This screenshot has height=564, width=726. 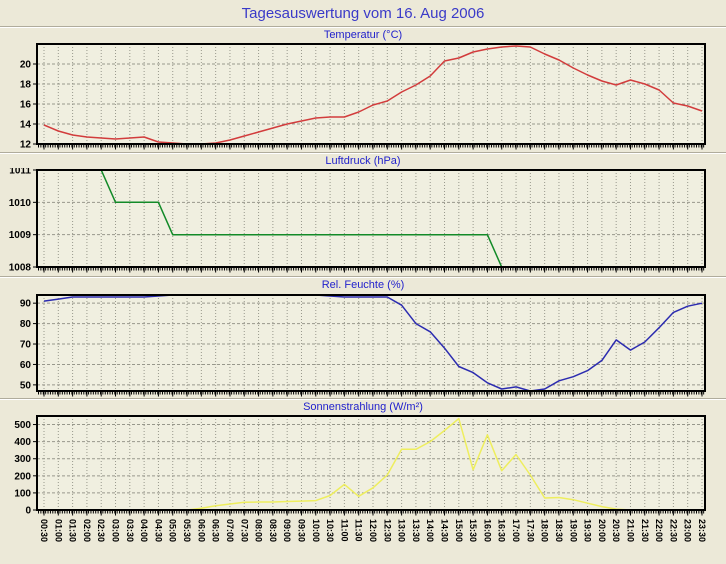 What do you see at coordinates (26, 65) in the screenshot?
I see `svg-text: 20` at bounding box center [26, 65].